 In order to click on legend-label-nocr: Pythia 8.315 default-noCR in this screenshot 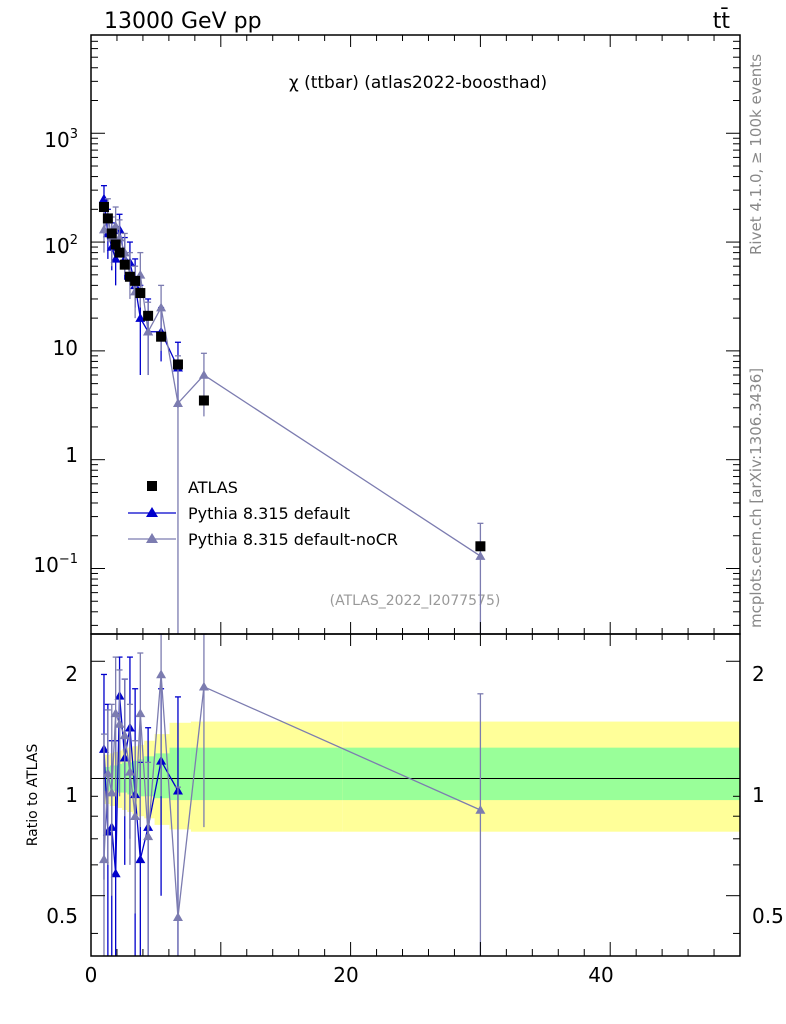, I will do `click(293, 539)`.